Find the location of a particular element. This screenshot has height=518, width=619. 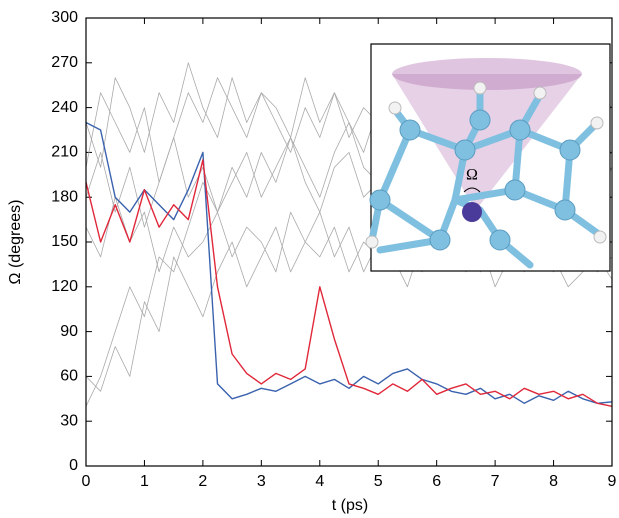

inset-cone-top is located at coordinates (487, 74).